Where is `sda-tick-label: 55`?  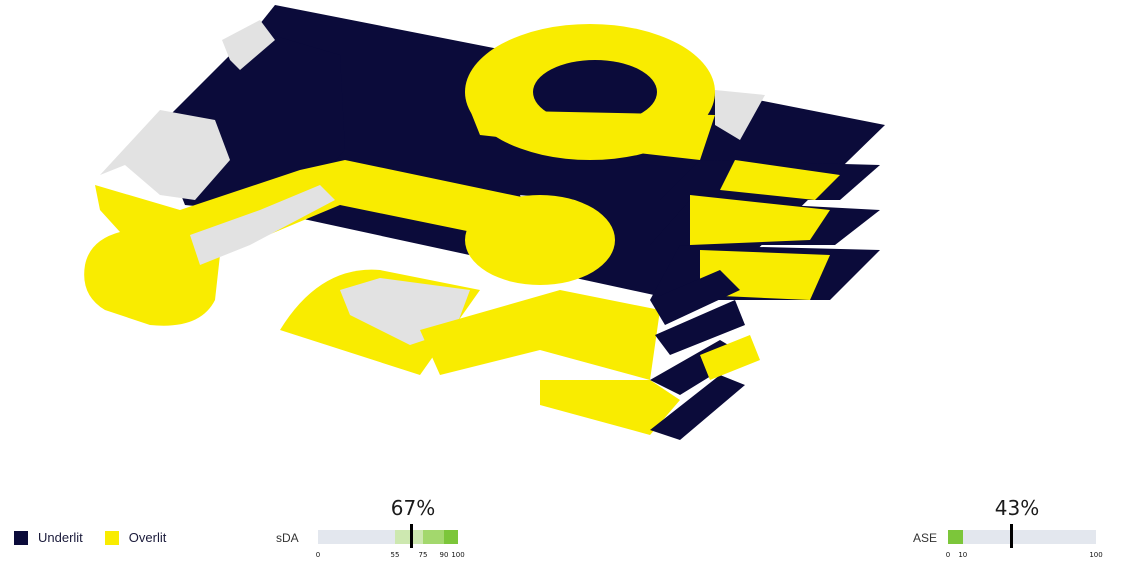
sda-tick-label: 55 is located at coordinates (395, 555).